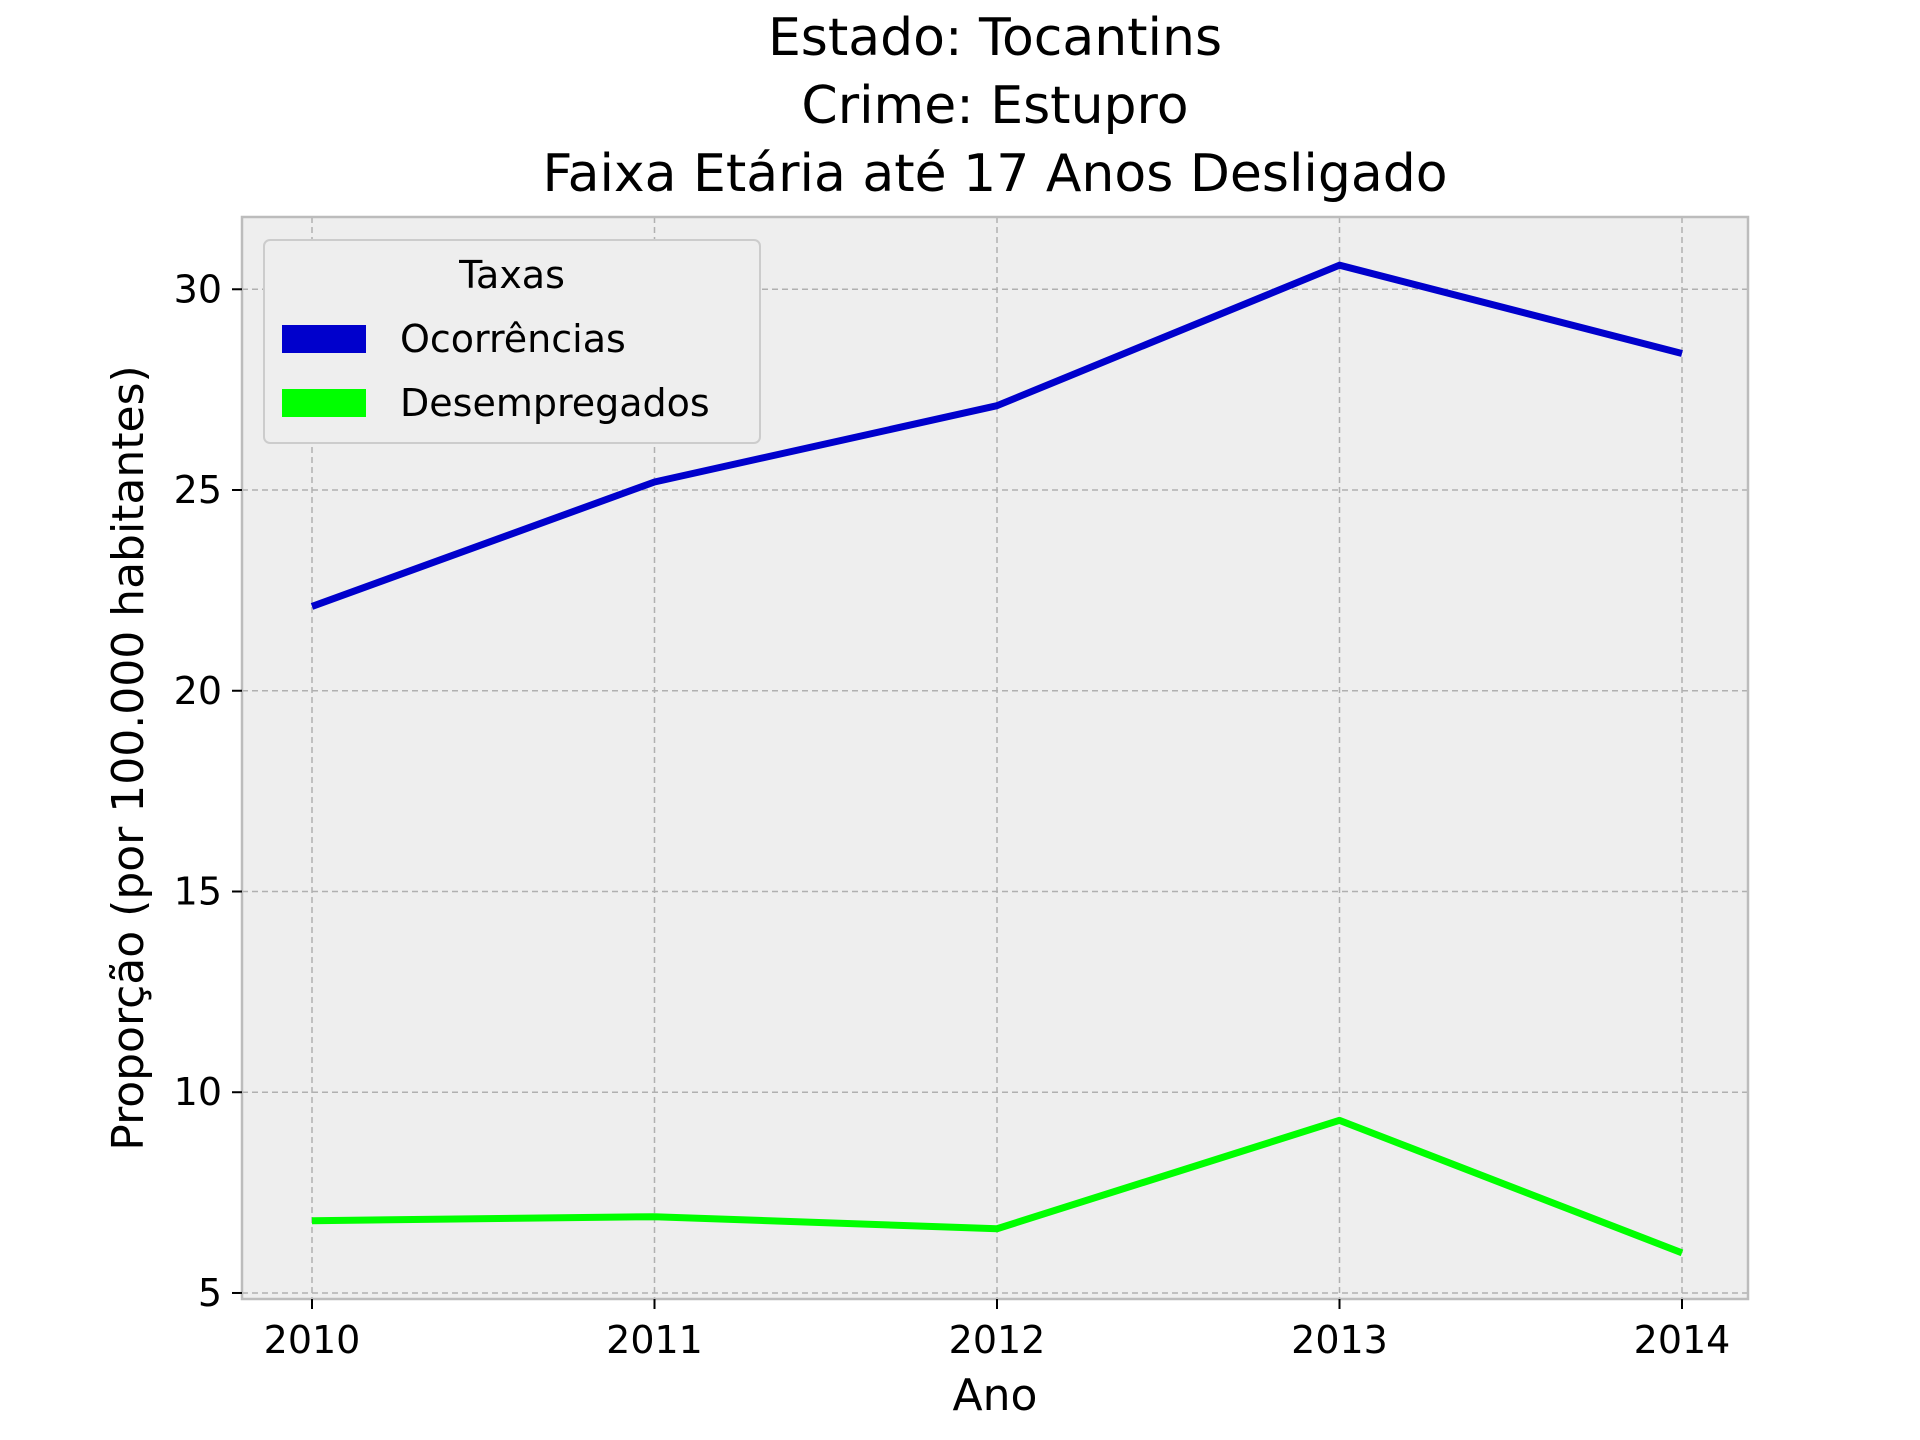  I want to click on chart-title-line-1: Estado: Tocantins, so click(995, 38).